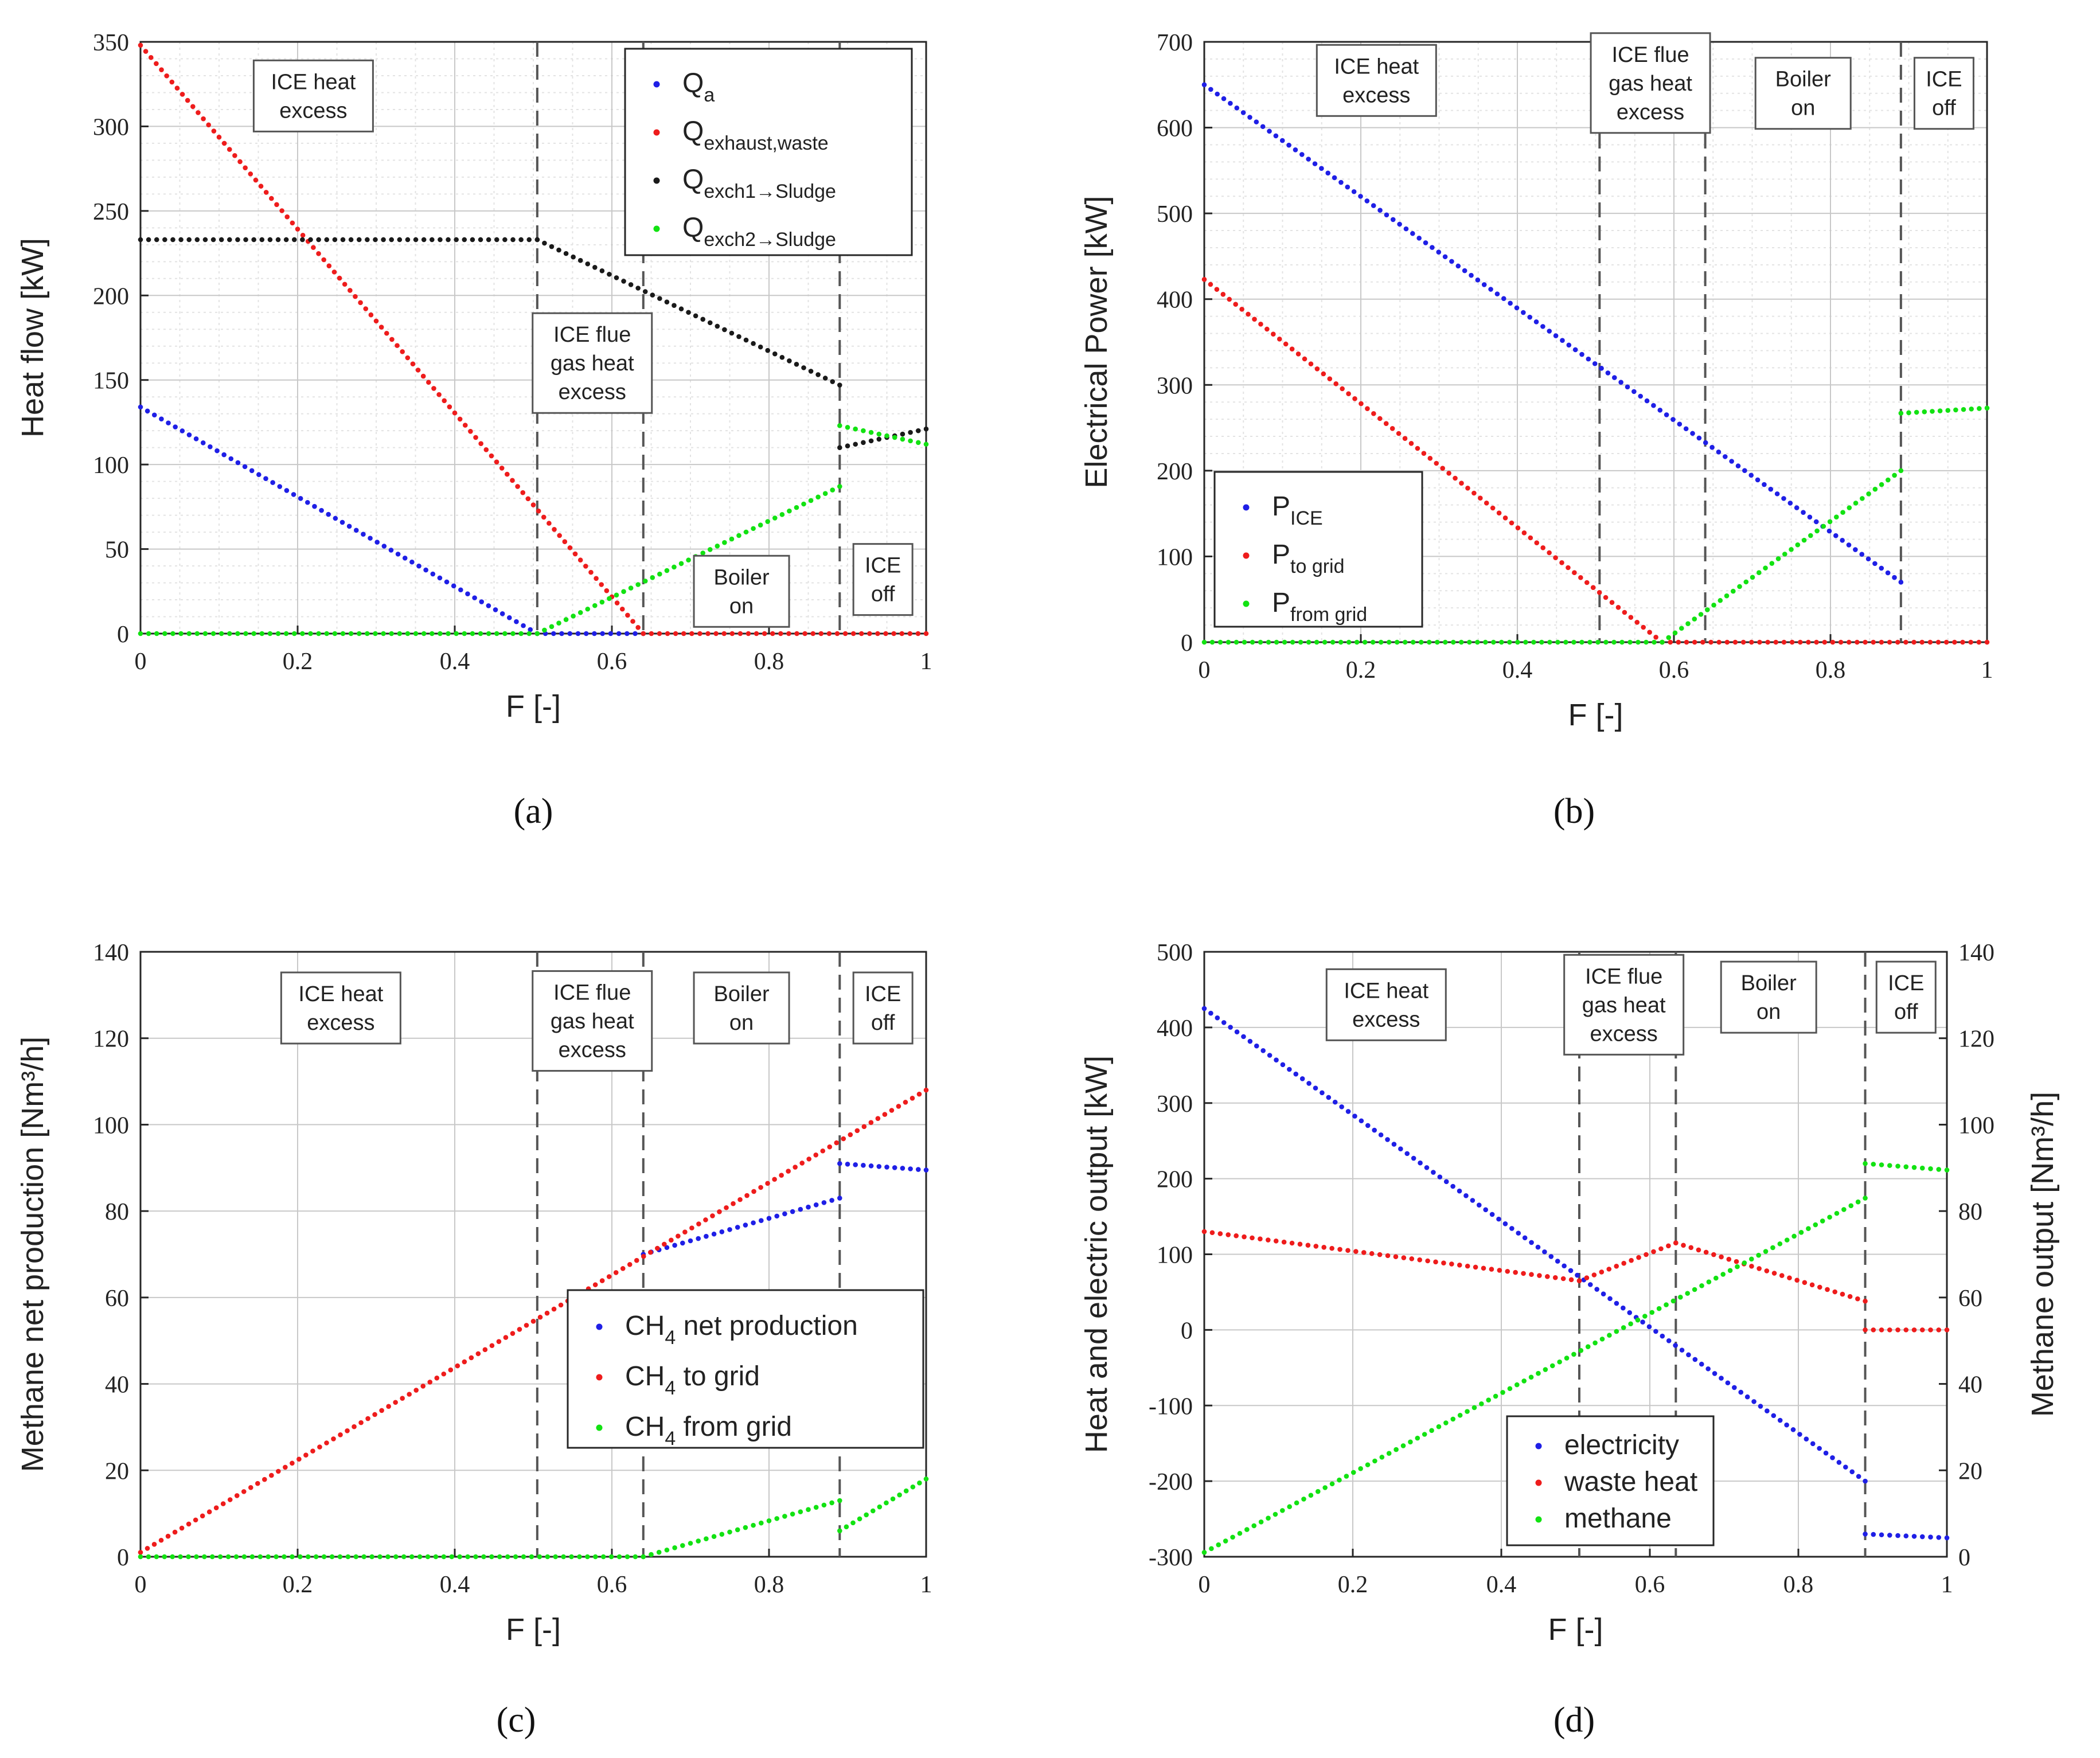  What do you see at coordinates (769, 661) in the screenshot?
I see `x-tick-label: 0.8` at bounding box center [769, 661].